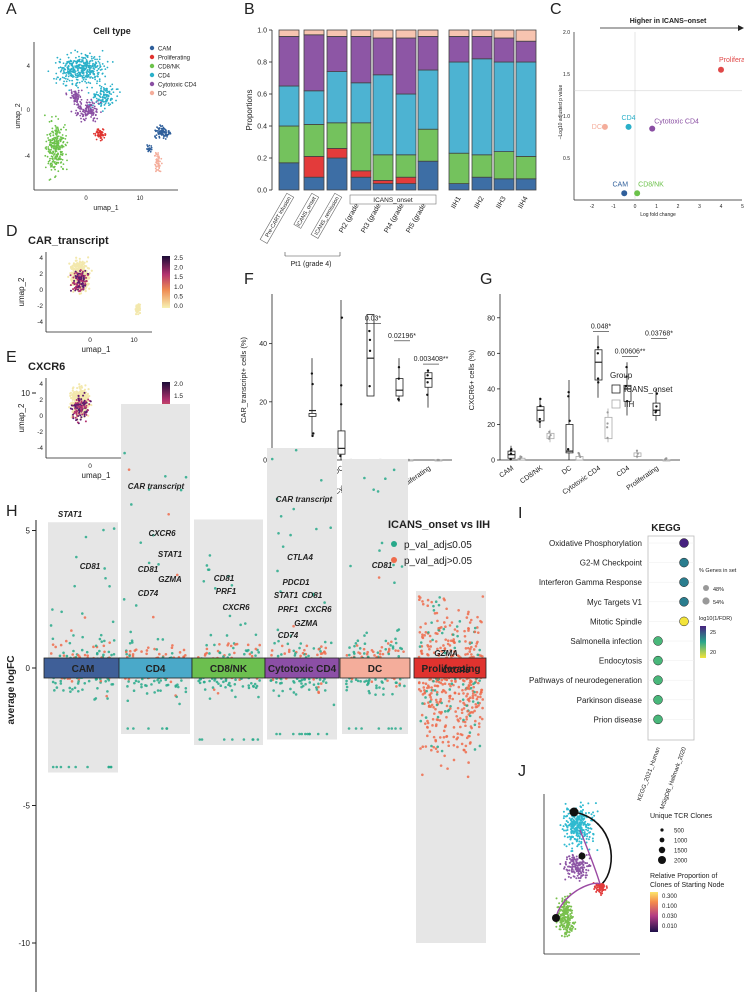 The height and width of the screenshot is (1000, 744). Describe the element at coordinates (741, 28) in the screenshot. I see `panel-c-arrow-head` at that location.